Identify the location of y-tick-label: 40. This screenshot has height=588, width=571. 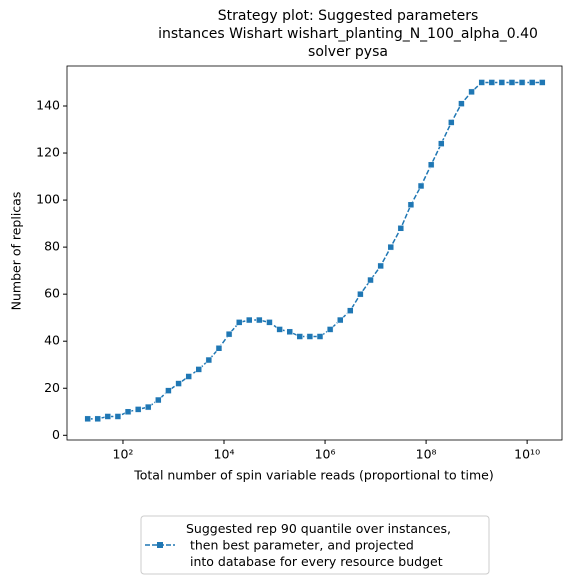
(52, 340).